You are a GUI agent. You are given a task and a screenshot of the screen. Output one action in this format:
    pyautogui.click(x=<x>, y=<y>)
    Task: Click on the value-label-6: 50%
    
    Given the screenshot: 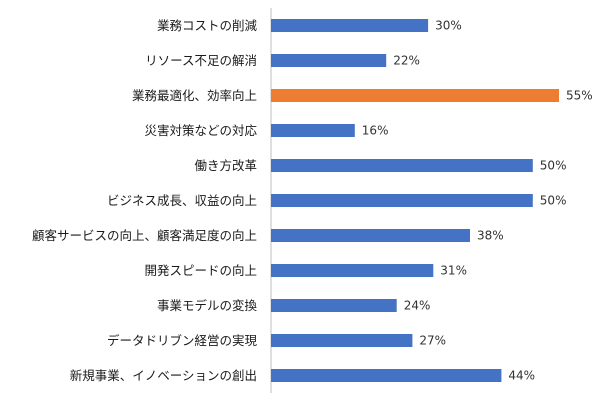 What is the action you would take?
    pyautogui.click(x=553, y=201)
    